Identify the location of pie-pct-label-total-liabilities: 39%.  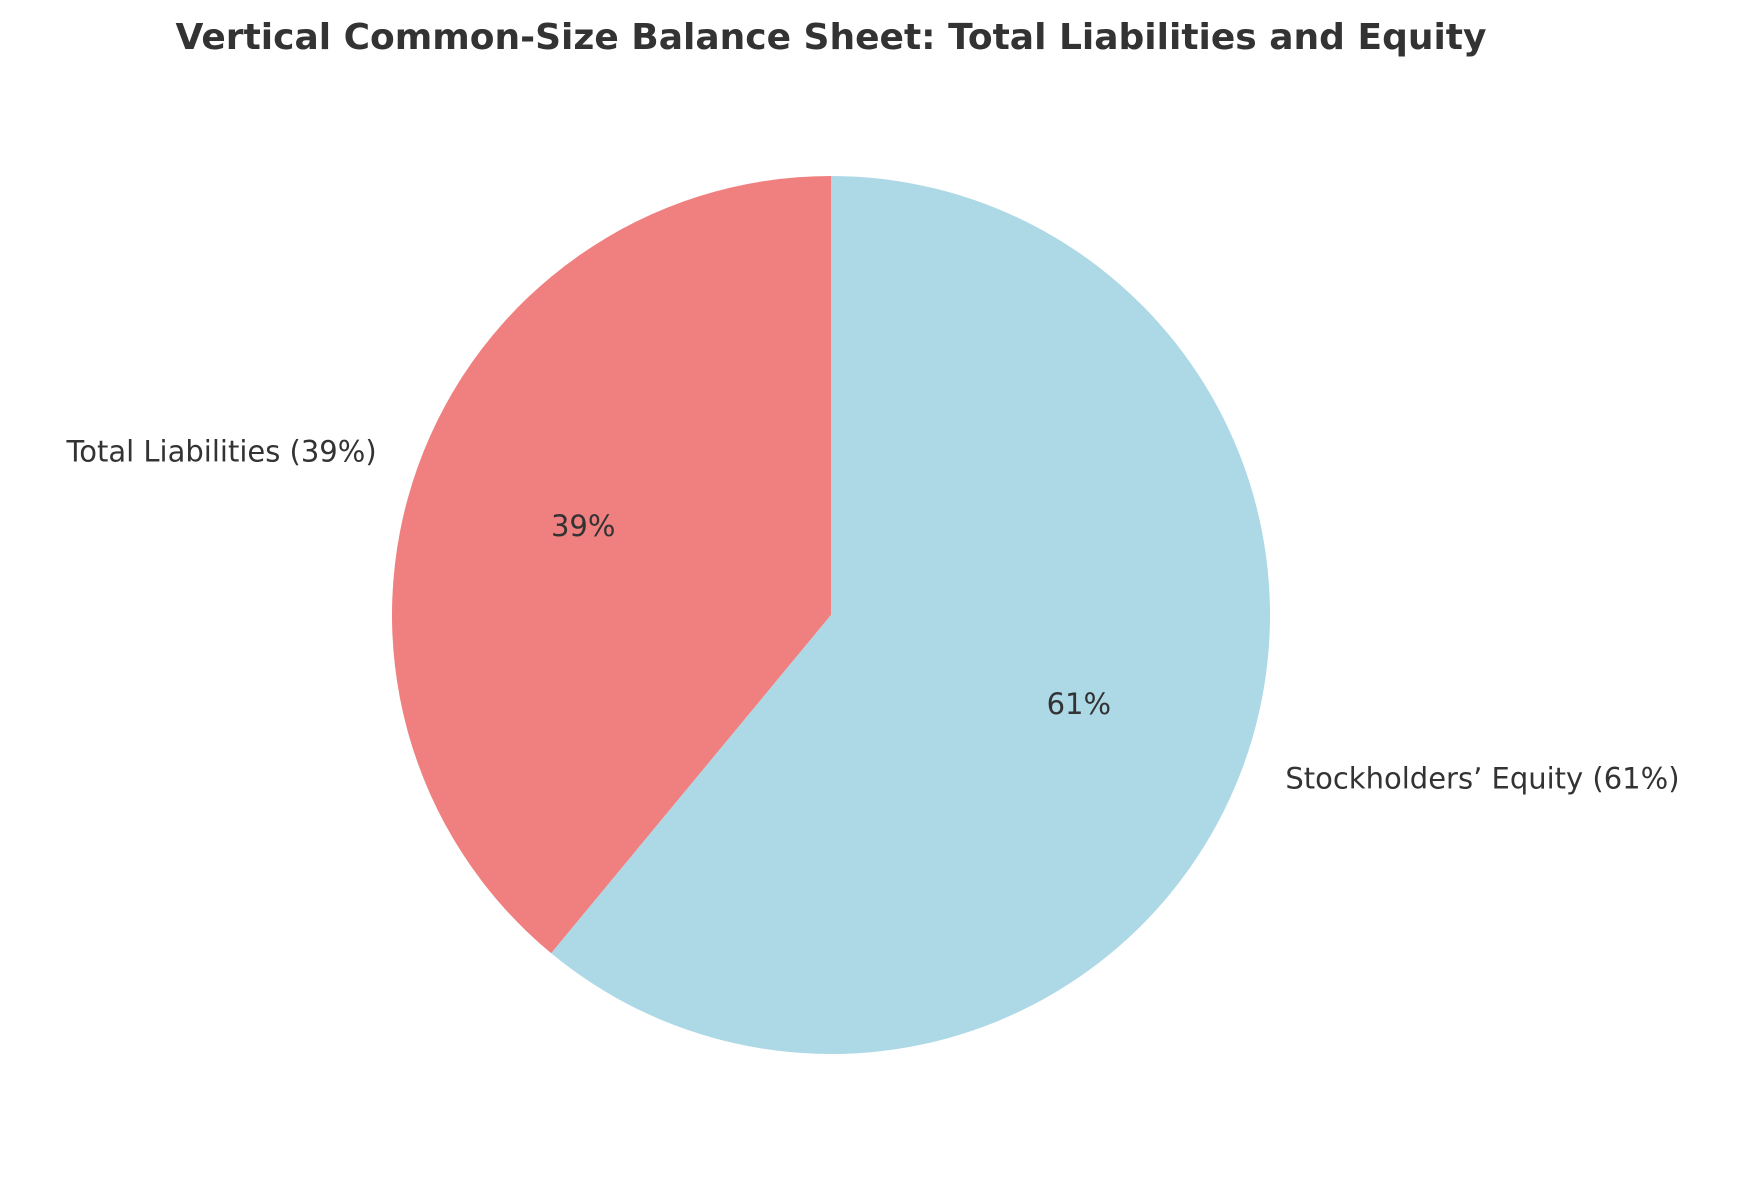
(583, 526).